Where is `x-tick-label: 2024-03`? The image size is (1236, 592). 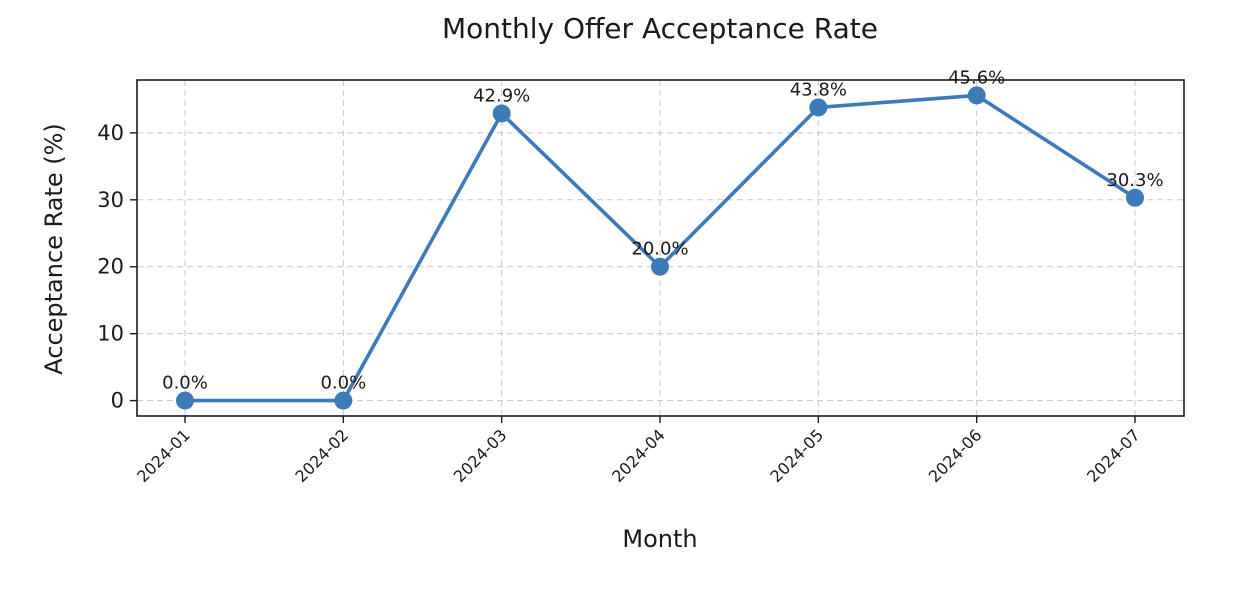
x-tick-label: 2024-03 is located at coordinates (480, 455).